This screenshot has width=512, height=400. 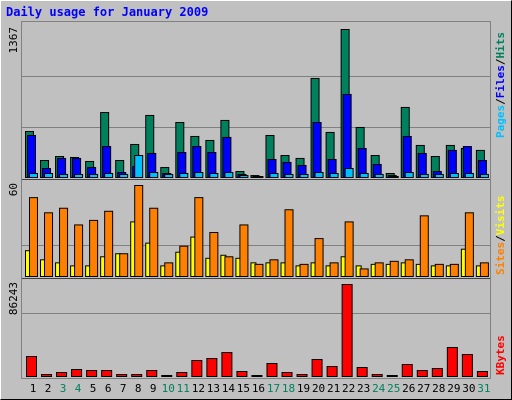 What do you see at coordinates (138, 388) in the screenshot?
I see `x-tick-label: 8` at bounding box center [138, 388].